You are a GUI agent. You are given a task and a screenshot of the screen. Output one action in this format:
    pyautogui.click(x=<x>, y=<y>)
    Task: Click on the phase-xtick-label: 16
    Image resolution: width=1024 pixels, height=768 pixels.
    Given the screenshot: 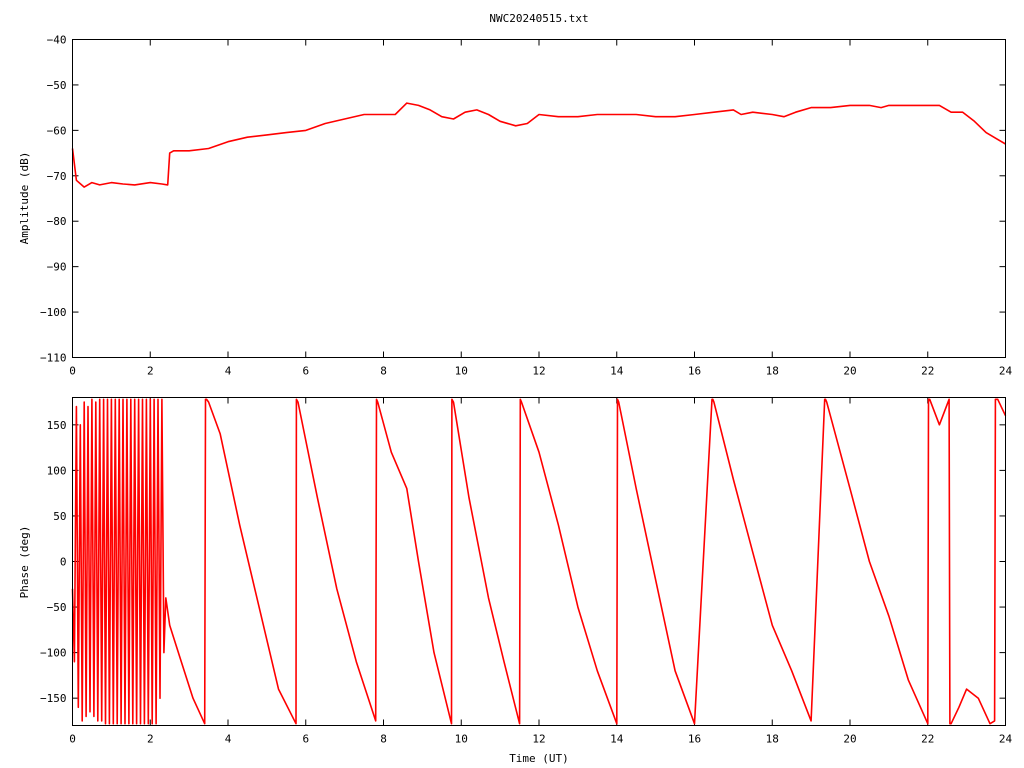 What is the action you would take?
    pyautogui.click(x=694, y=739)
    